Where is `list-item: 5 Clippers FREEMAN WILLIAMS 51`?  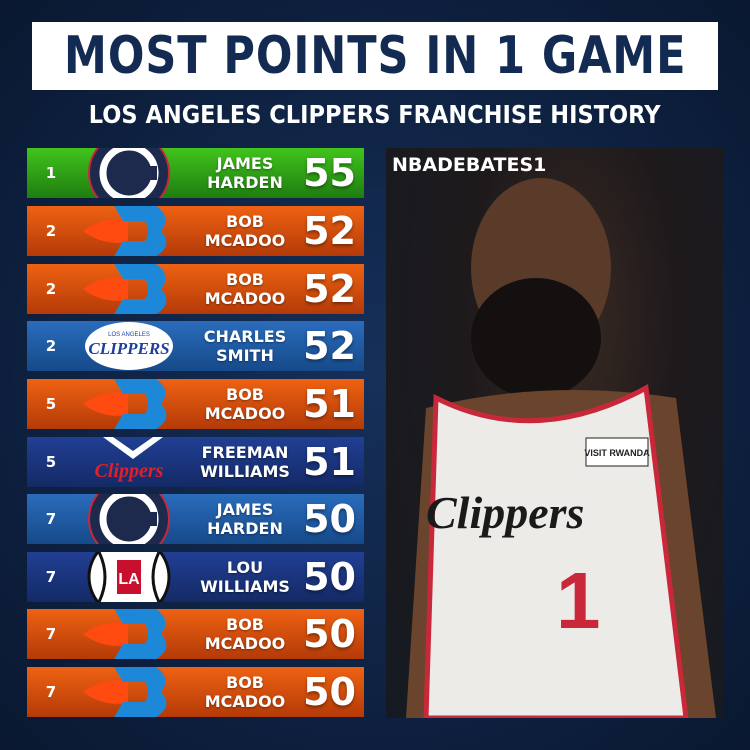 list-item: 5 Clippers FREEMAN WILLIAMS 51 is located at coordinates (195, 462).